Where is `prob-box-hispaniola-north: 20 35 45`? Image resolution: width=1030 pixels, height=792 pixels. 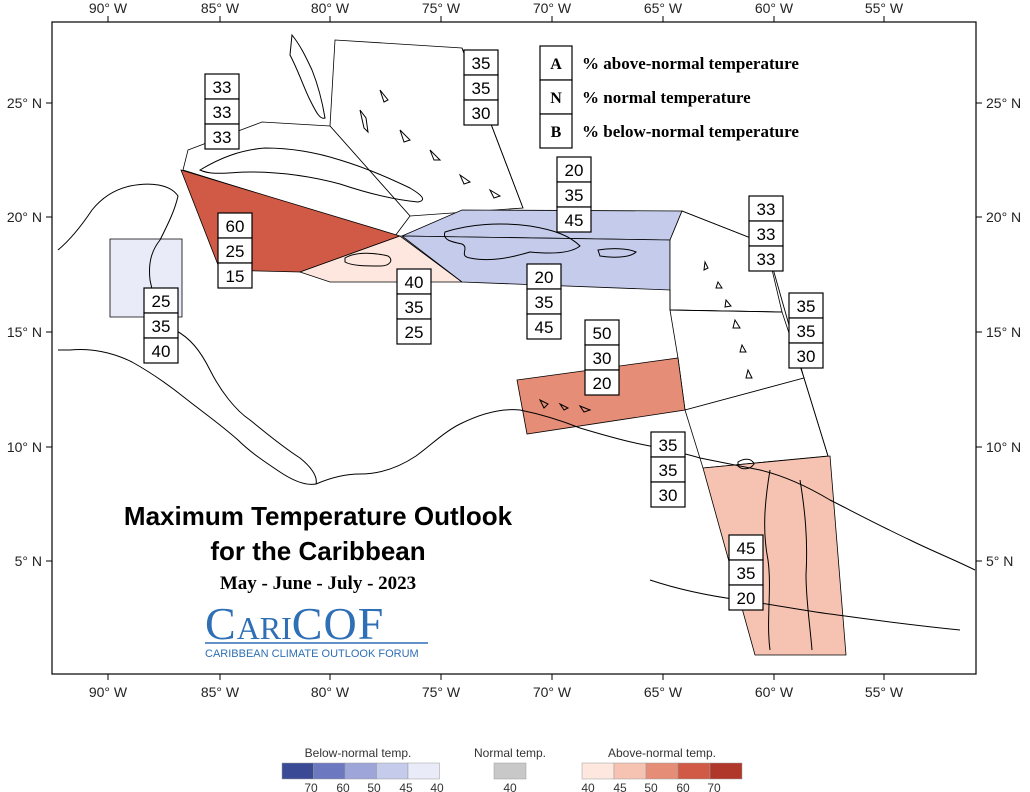
prob-box-hispaniola-north: 20 35 45 is located at coordinates (574, 194).